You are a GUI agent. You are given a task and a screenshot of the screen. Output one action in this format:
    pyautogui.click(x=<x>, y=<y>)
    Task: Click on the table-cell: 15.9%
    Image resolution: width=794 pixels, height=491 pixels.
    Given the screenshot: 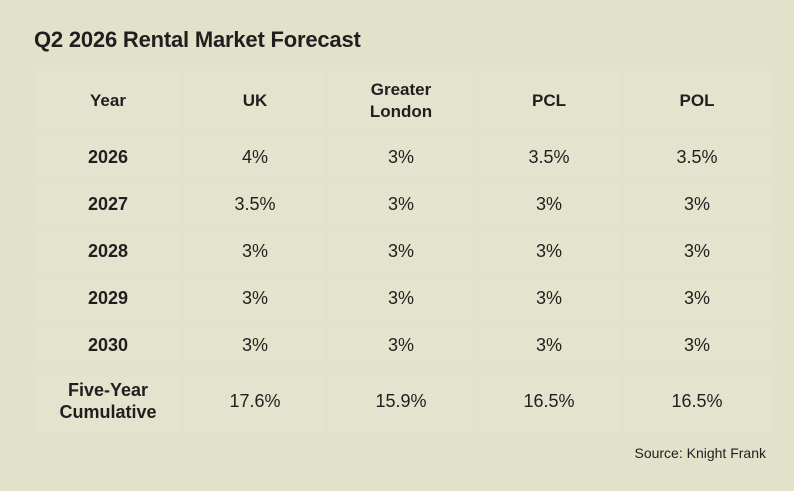 What is the action you would take?
    pyautogui.click(x=401, y=400)
    